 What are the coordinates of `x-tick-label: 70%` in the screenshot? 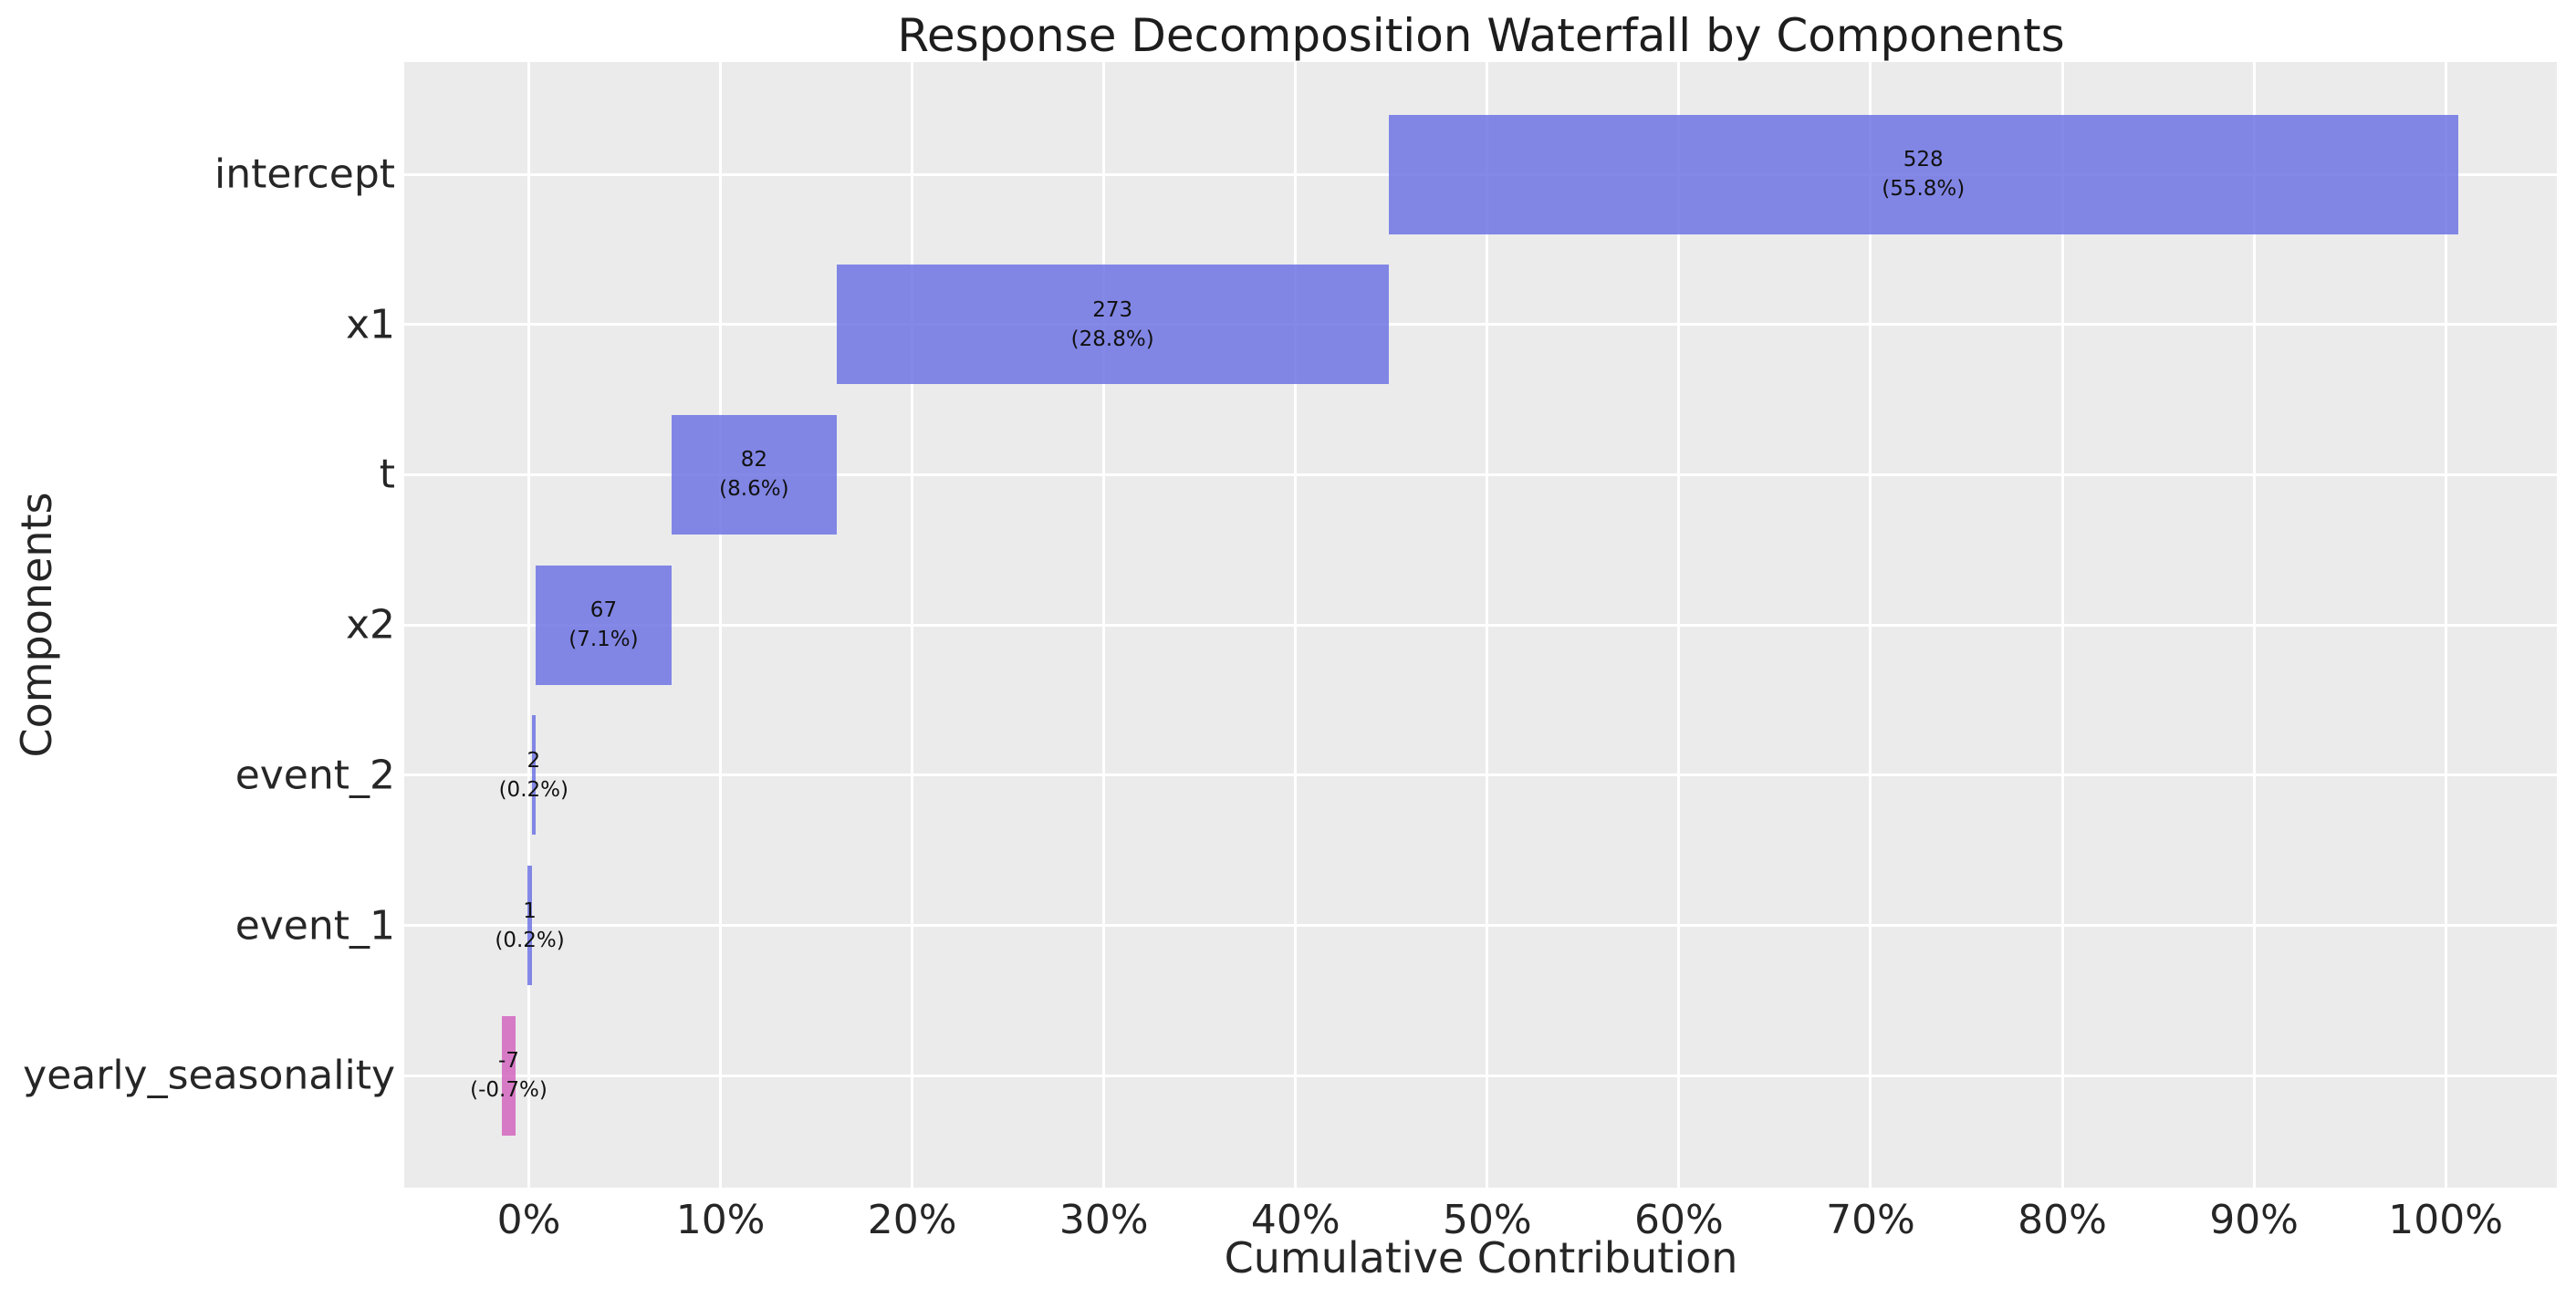 It's located at (1870, 1220).